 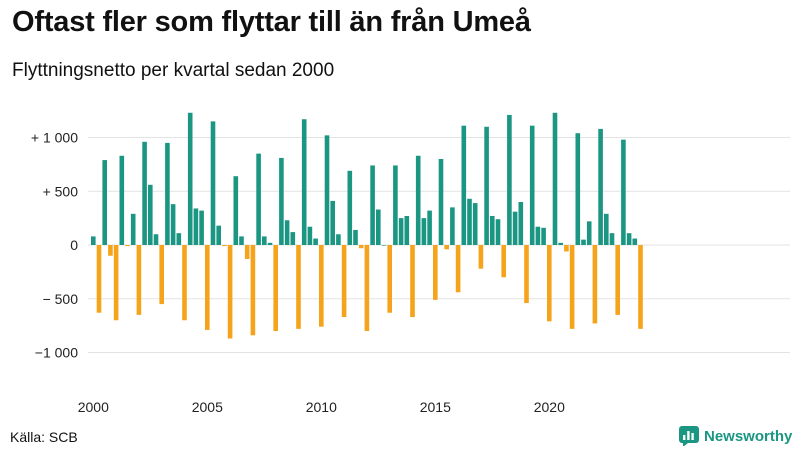 What do you see at coordinates (253, 290) in the screenshot?
I see `bar-negative: 2007 Q1: -840` at bounding box center [253, 290].